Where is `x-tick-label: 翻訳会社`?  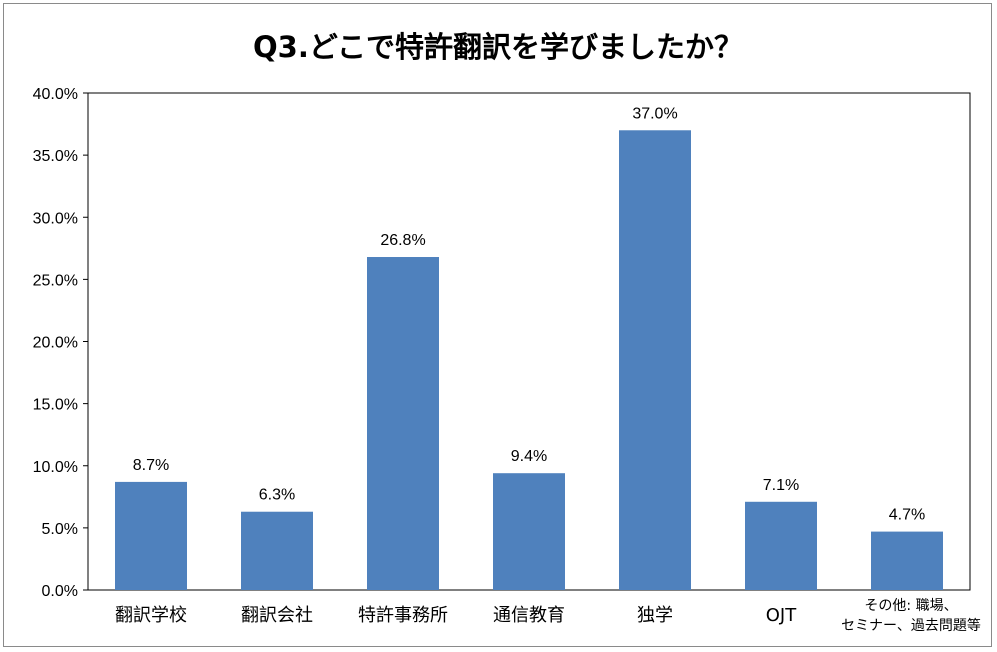 x-tick-label: 翻訳会社 is located at coordinates (277, 615).